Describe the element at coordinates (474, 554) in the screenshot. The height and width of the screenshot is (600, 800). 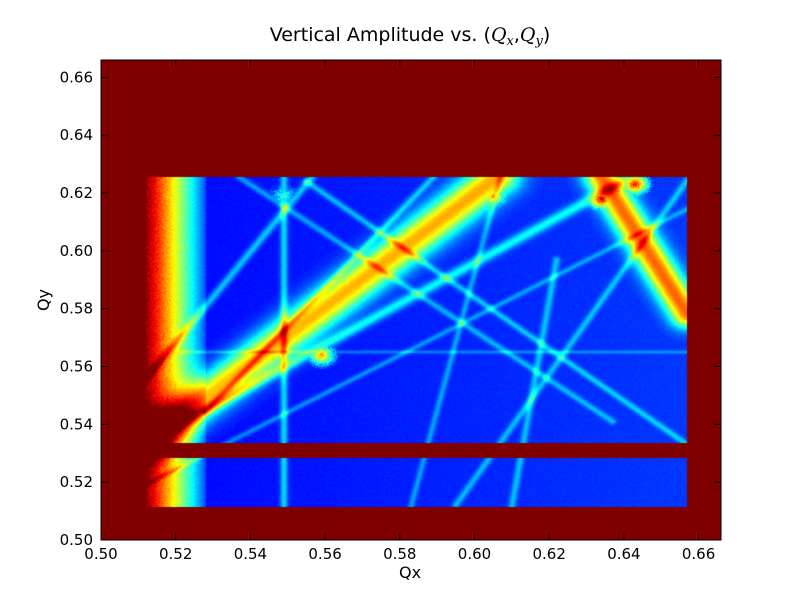
I see `x-tick-label: 0.60` at that location.